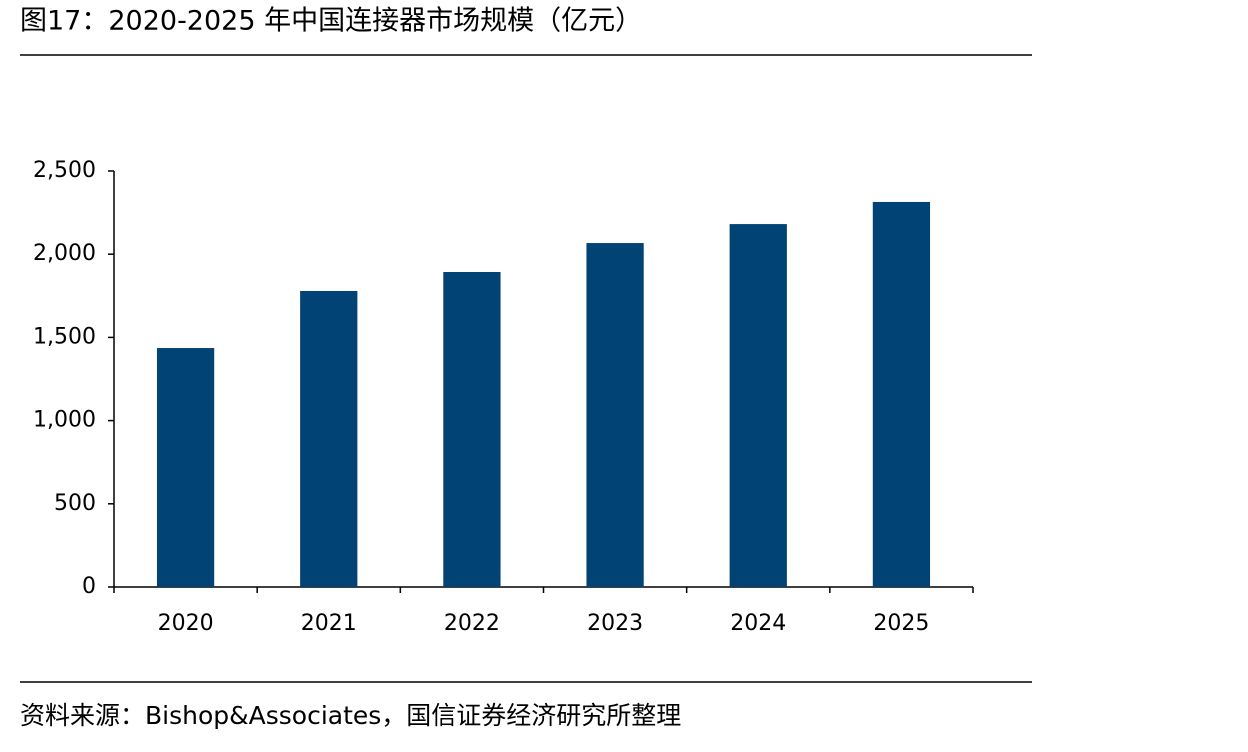 Image resolution: width=1248 pixels, height=752 pixels. Describe the element at coordinates (329, 623) in the screenshot. I see `x-tick-label: 2021` at that location.